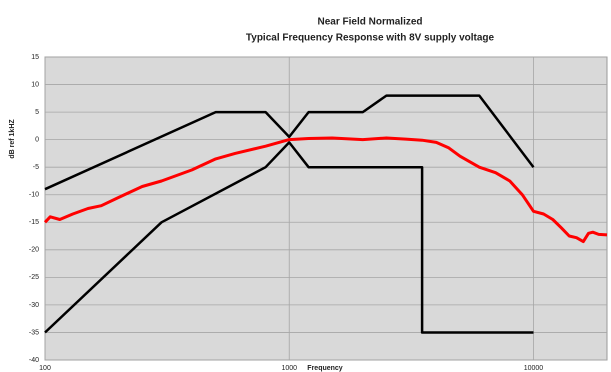 This screenshot has height=372, width=611. Describe the element at coordinates (45, 368) in the screenshot. I see `x-tick-label: 100` at that location.